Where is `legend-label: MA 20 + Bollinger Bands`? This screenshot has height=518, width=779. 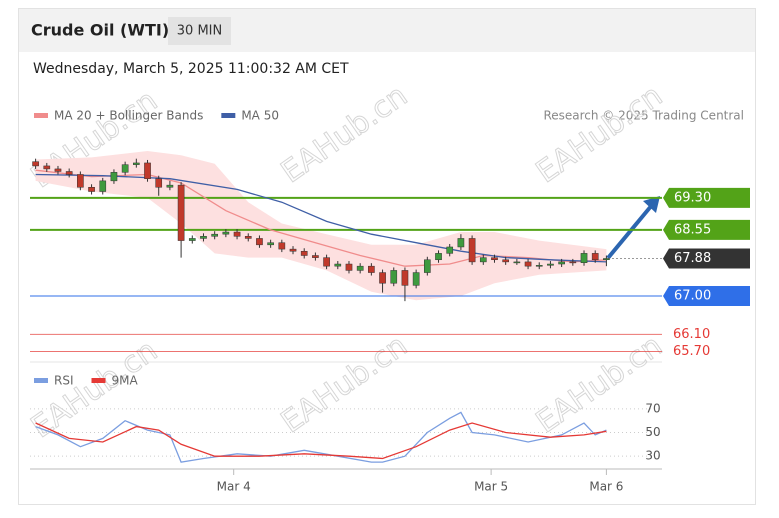 legend-label: MA 20 + Bollinger Bands is located at coordinates (128, 116).